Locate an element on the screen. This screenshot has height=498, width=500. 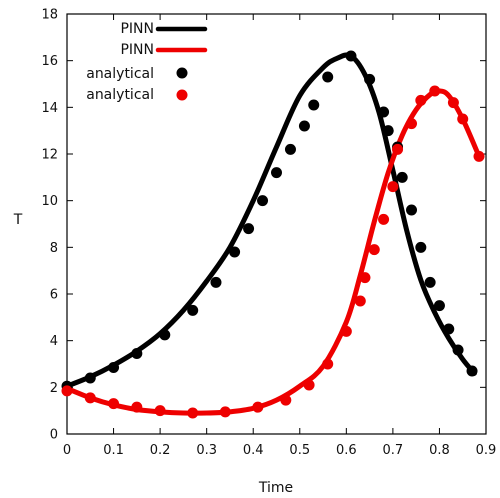
x-tick-label: 0.9 is located at coordinates (486, 450).